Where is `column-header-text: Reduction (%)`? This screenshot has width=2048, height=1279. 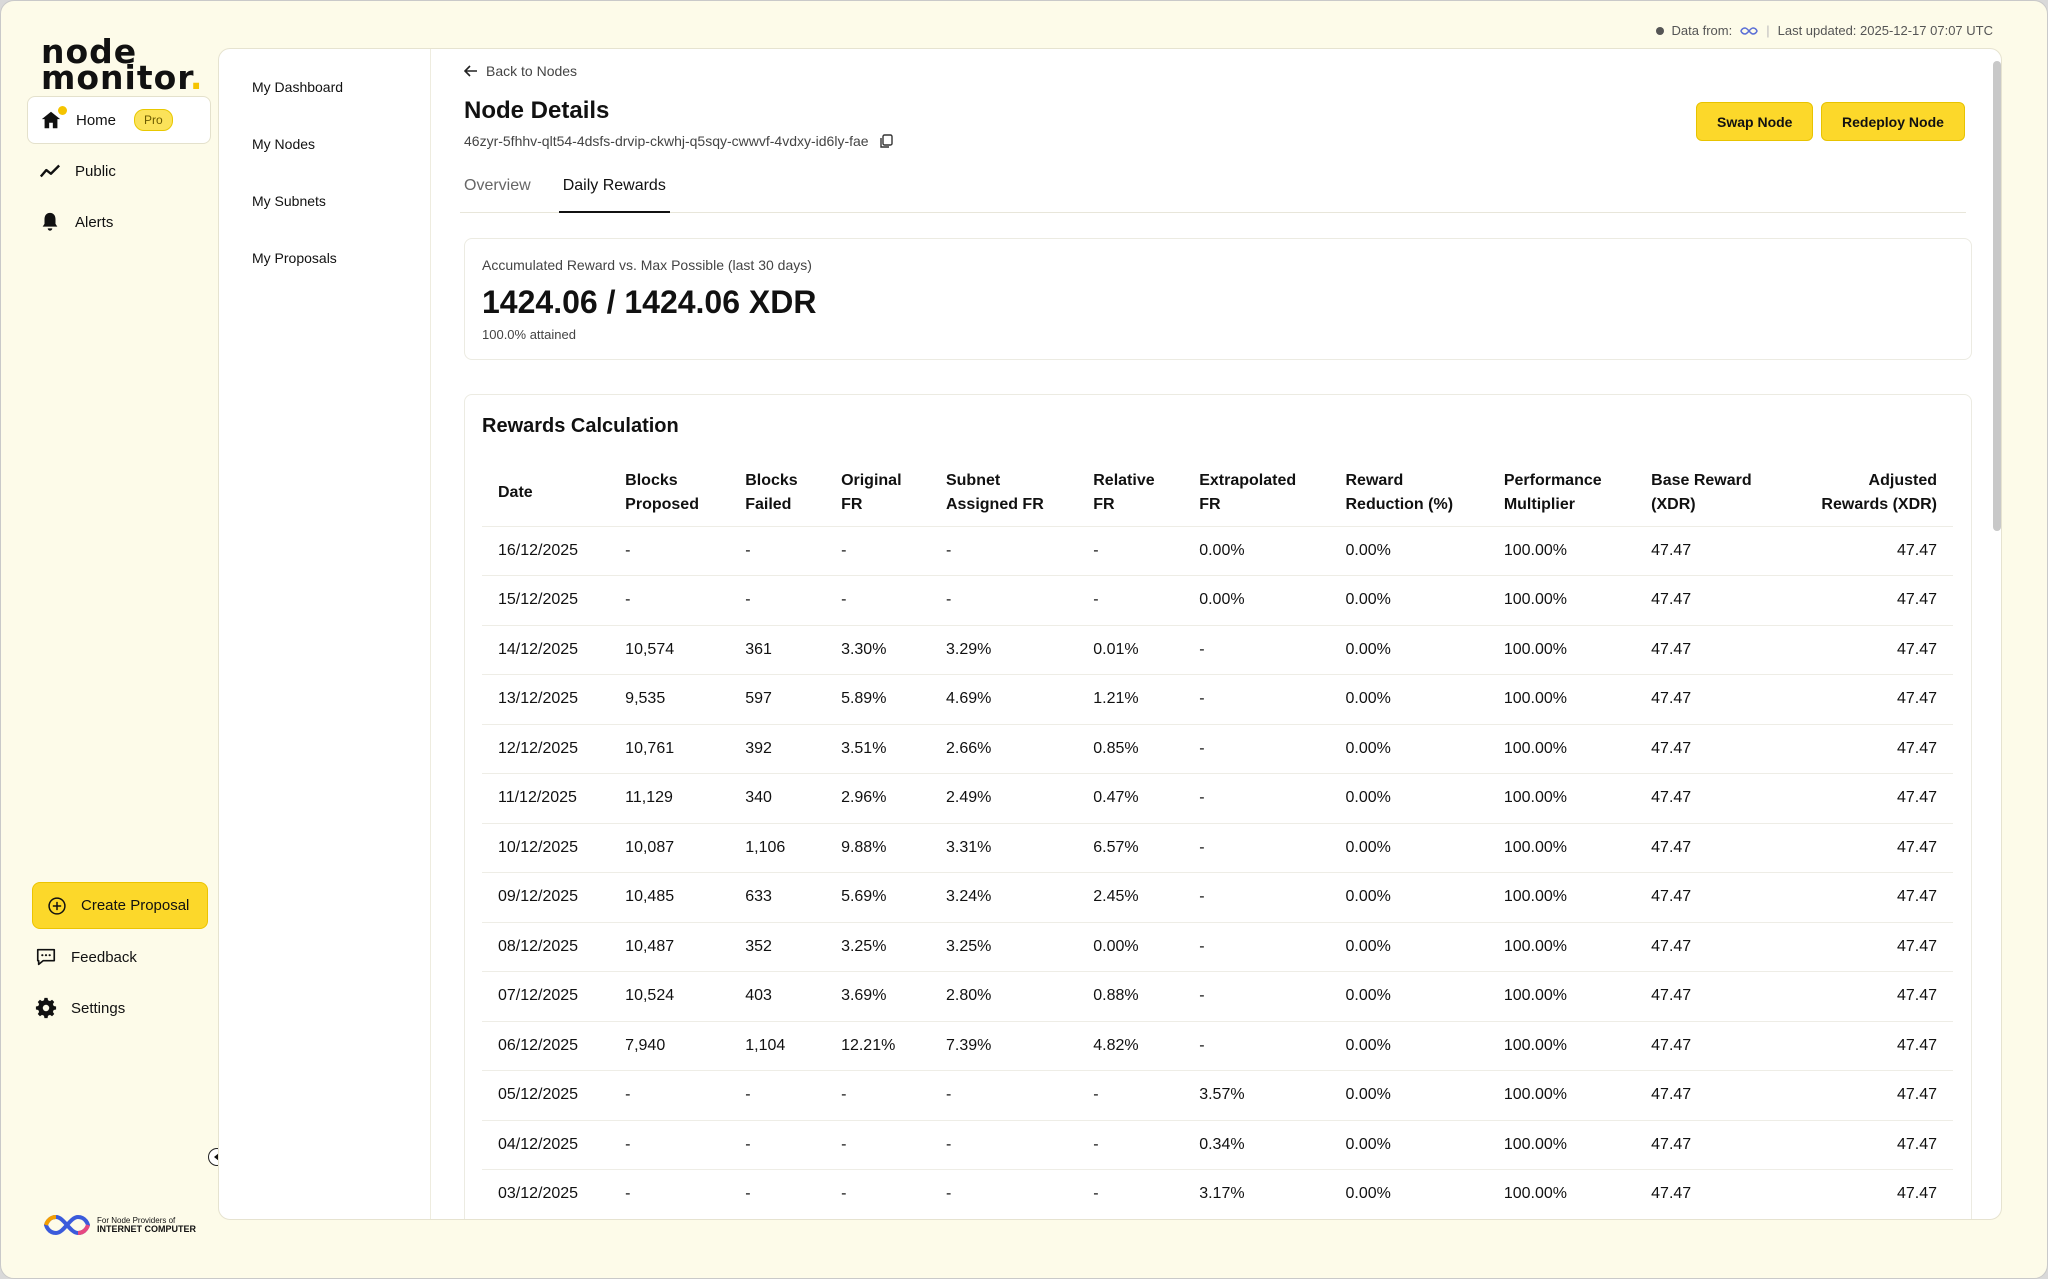
column-header-text: Reduction (%) is located at coordinates (1399, 504).